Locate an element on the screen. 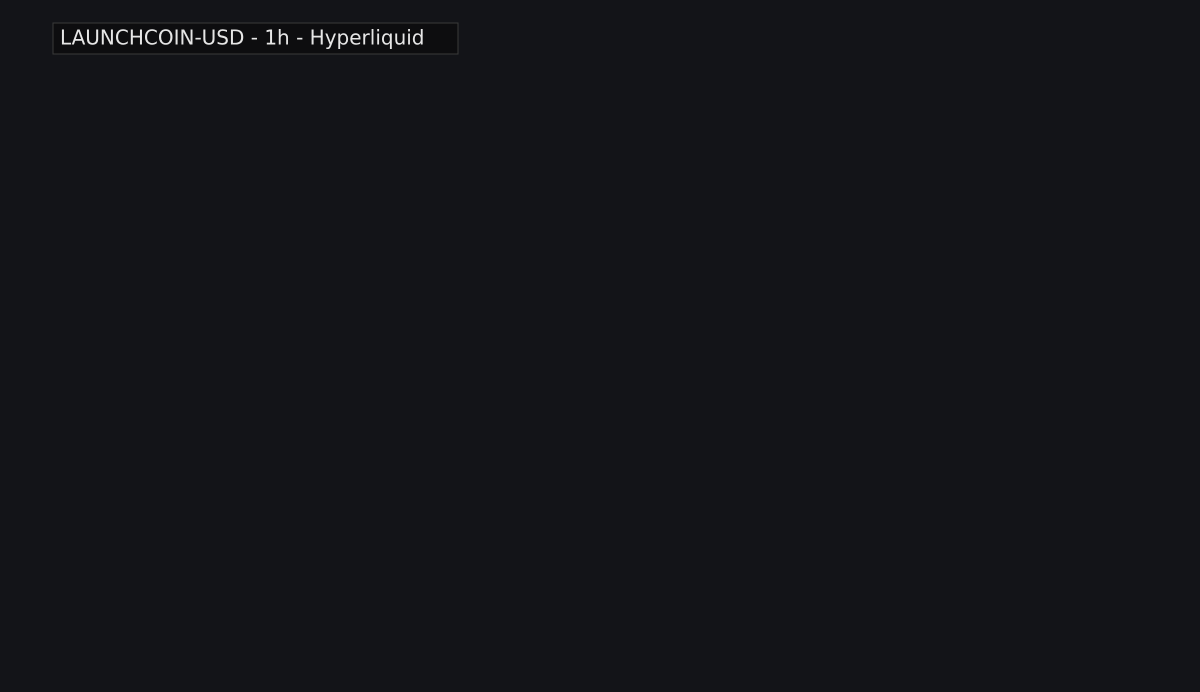 Image resolution: width=1200 pixels, height=692 pixels. chart-title: LAUNCHCOIN-USD - 1h - Hyperliquid is located at coordinates (242, 38).